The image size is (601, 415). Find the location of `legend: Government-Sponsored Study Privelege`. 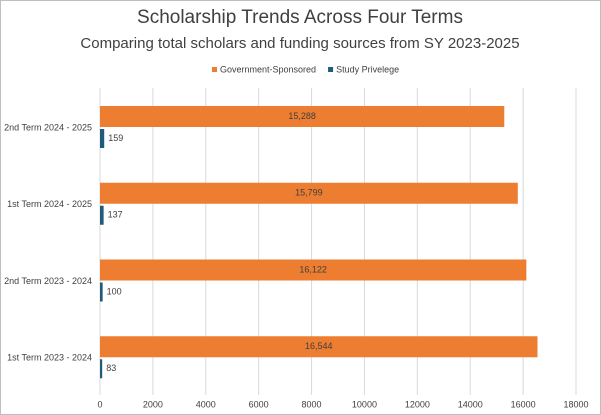

legend: Government-Sponsored Study Privelege is located at coordinates (305, 69).